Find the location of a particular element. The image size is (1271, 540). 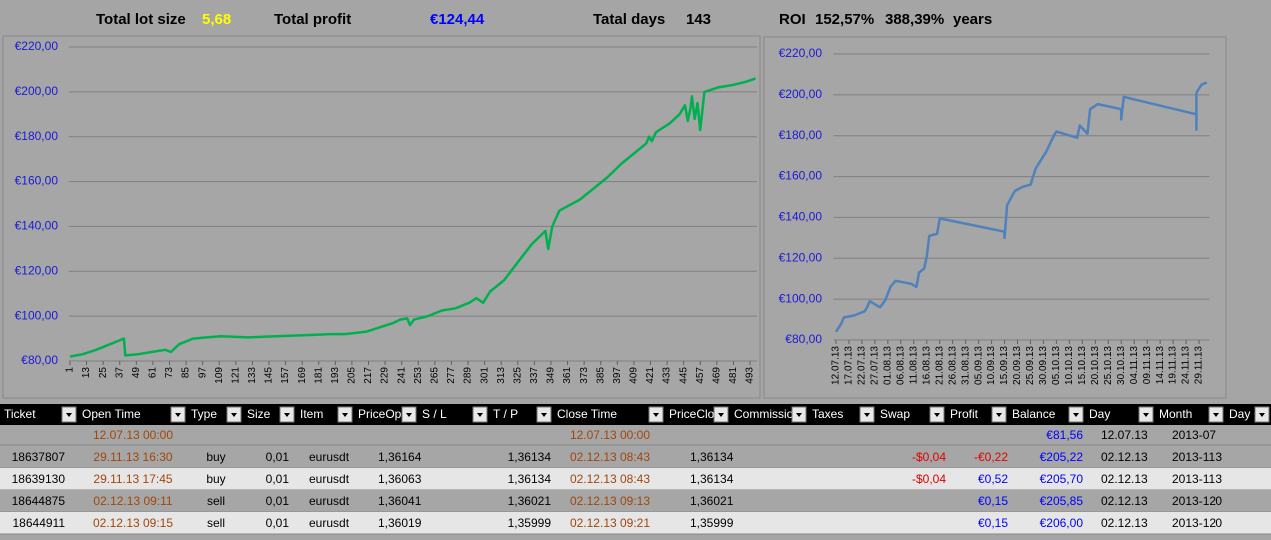

column-header: Size is located at coordinates (259, 414).